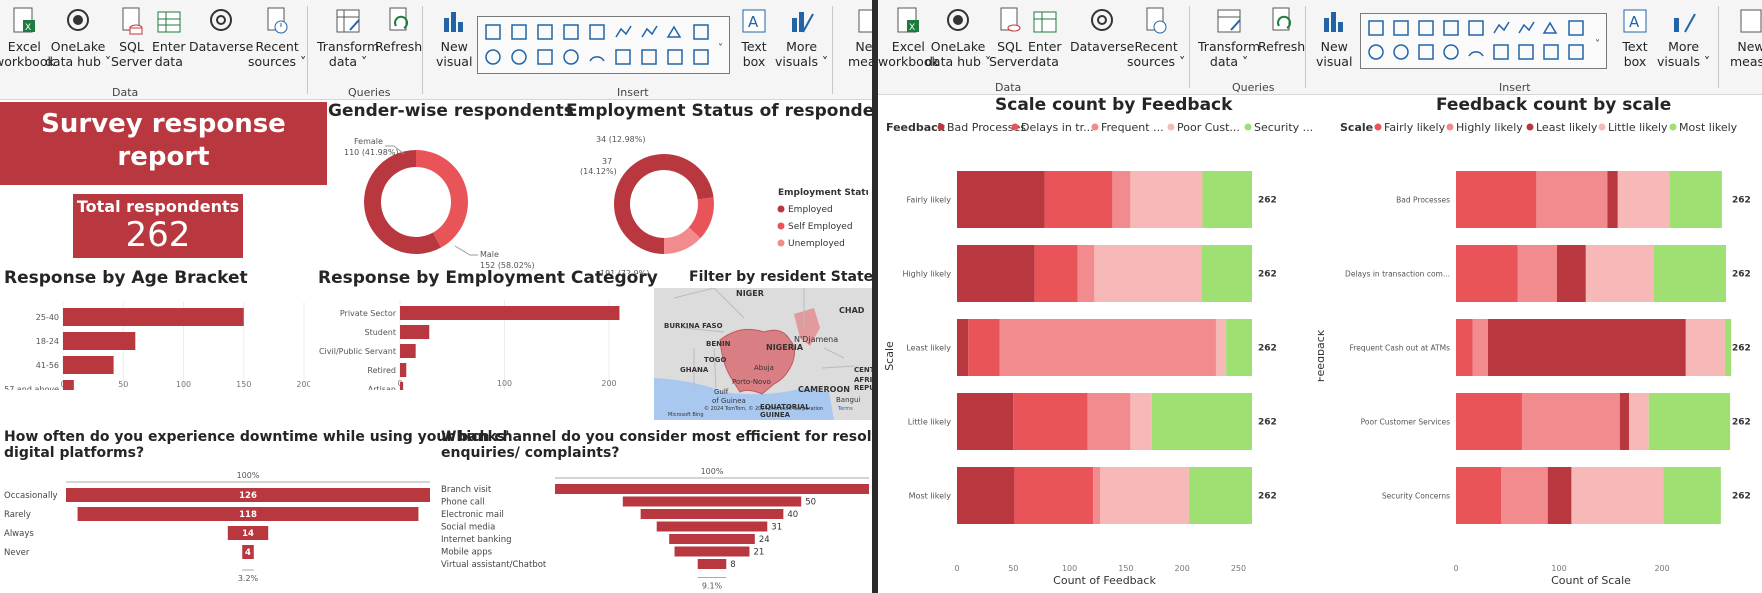 Image resolution: width=1762 pixels, height=593 pixels. I want to click on gender-donut-chart: Female 110 (41.98%) Male 152 (58.02%), so click(447, 199).